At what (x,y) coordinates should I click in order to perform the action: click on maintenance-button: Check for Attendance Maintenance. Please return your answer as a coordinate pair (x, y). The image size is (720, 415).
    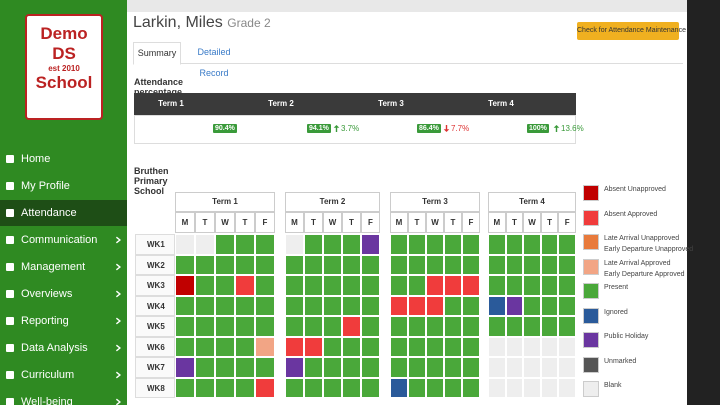
    Looking at the image, I should click on (631, 31).